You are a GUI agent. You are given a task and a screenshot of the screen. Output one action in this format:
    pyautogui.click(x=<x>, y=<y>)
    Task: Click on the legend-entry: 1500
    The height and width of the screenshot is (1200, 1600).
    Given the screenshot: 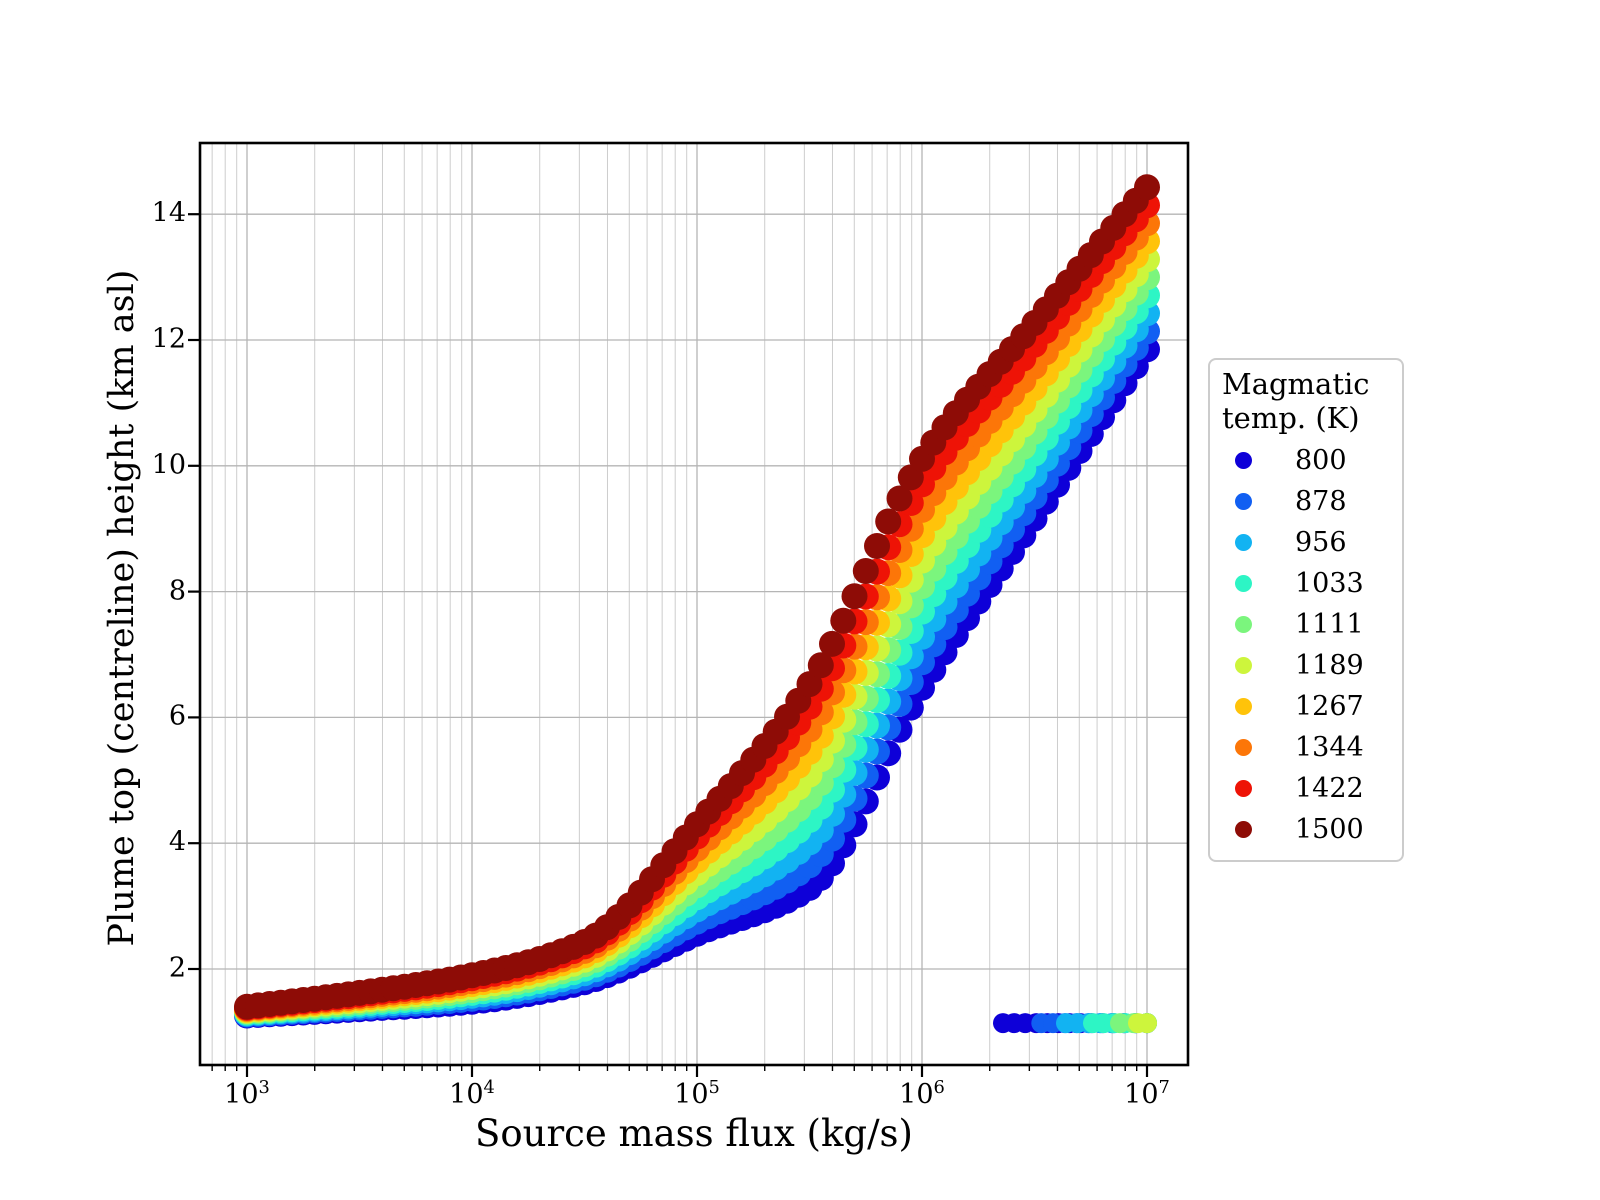 What is the action you would take?
    pyautogui.click(x=1306, y=829)
    